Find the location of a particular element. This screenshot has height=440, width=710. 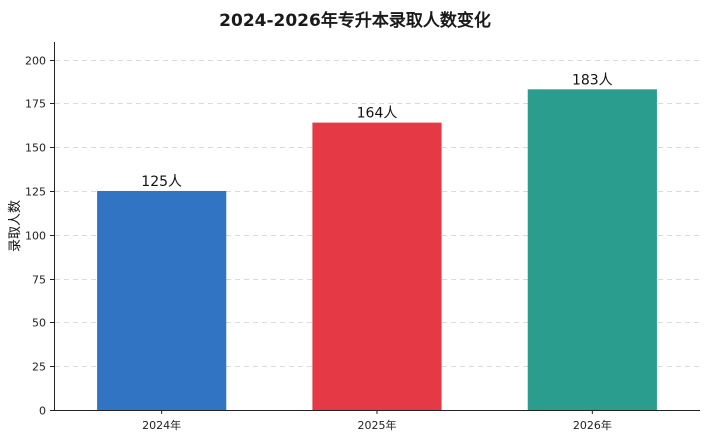

x-tick-label: 2025年 is located at coordinates (377, 425).